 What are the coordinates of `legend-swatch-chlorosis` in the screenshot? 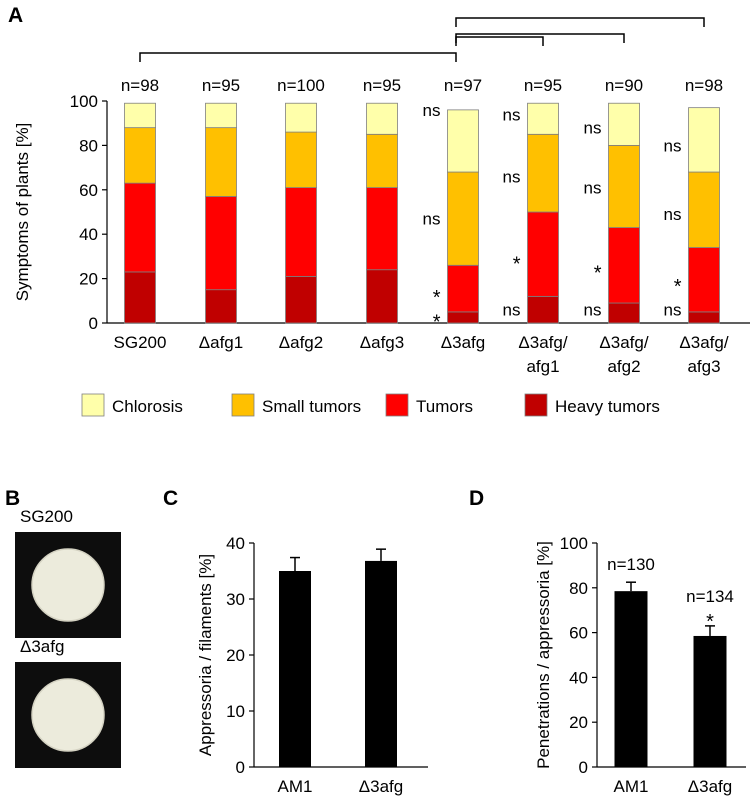 It's located at (93, 405).